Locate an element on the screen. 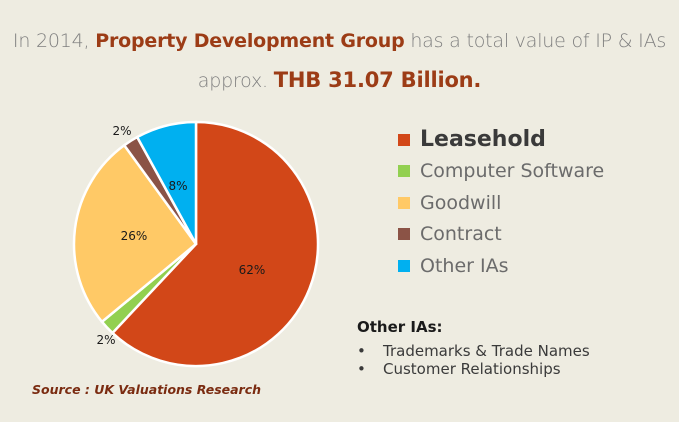  headline-line-2: approx. THB 31.07 Billion. is located at coordinates (339, 80).